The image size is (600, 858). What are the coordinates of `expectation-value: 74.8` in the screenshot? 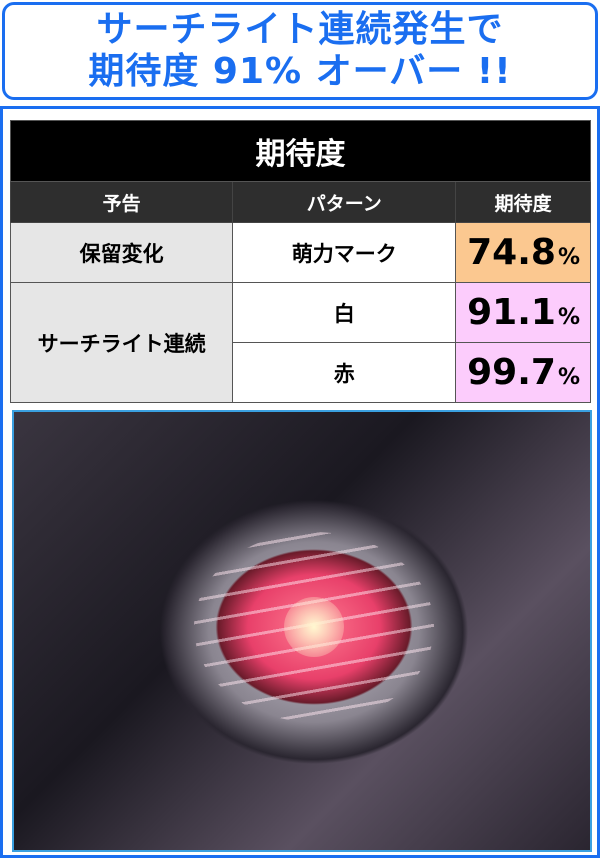 It's located at (511, 252).